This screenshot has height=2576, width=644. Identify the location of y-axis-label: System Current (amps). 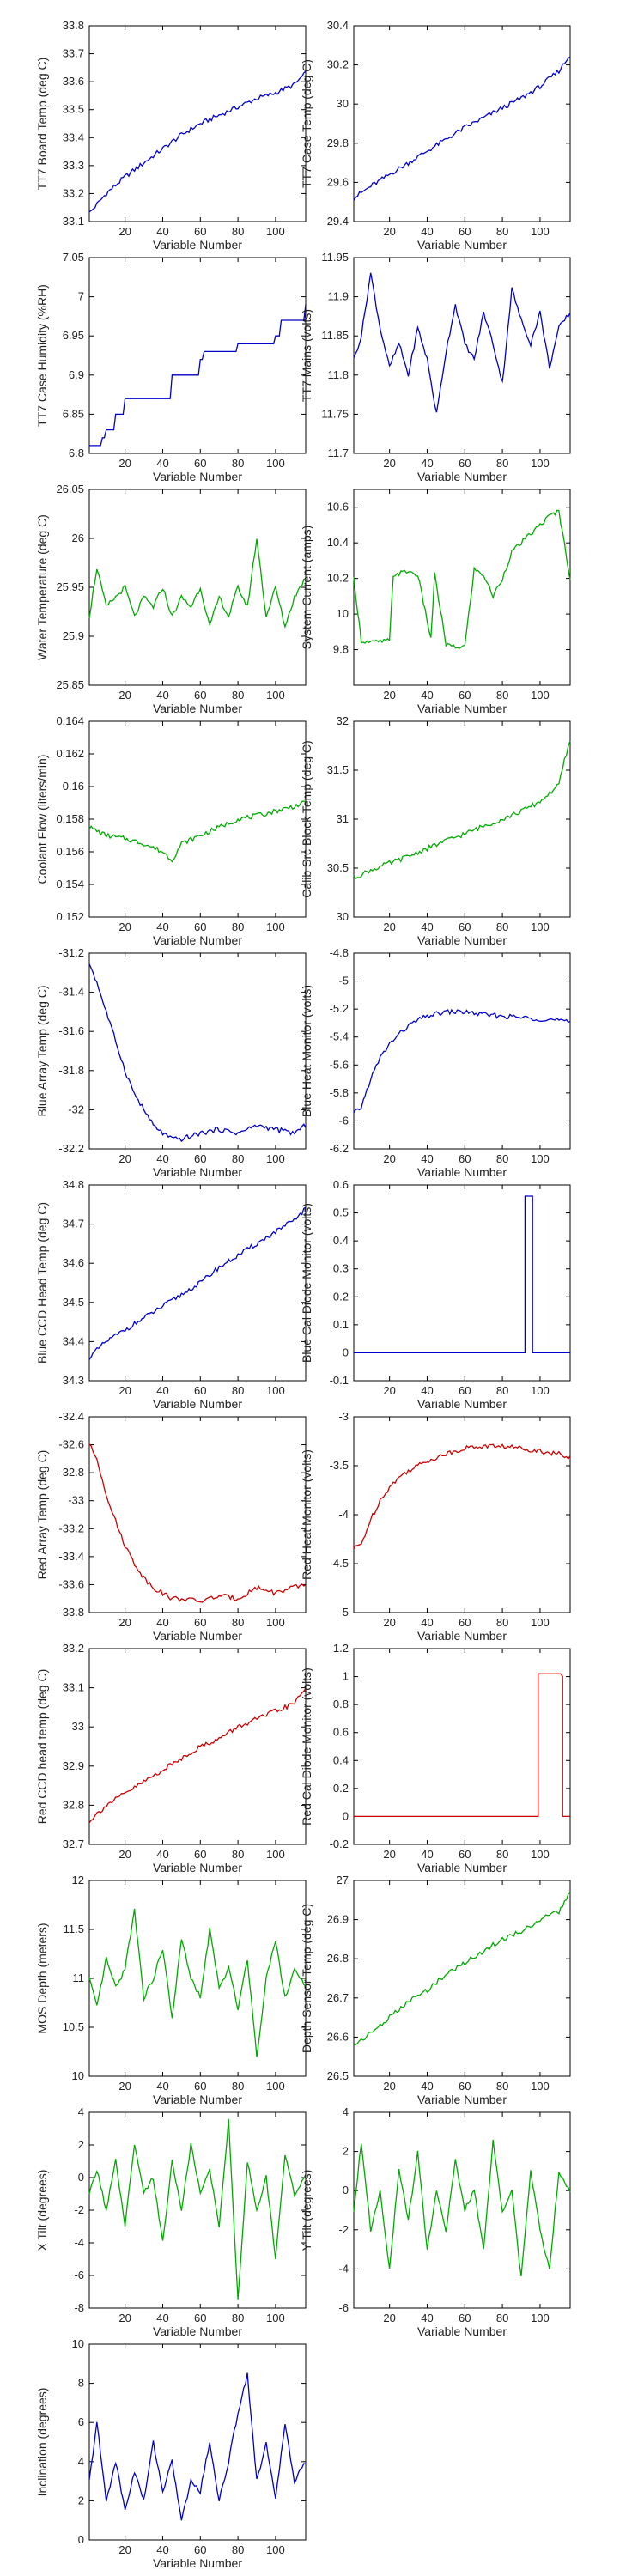
(306, 588).